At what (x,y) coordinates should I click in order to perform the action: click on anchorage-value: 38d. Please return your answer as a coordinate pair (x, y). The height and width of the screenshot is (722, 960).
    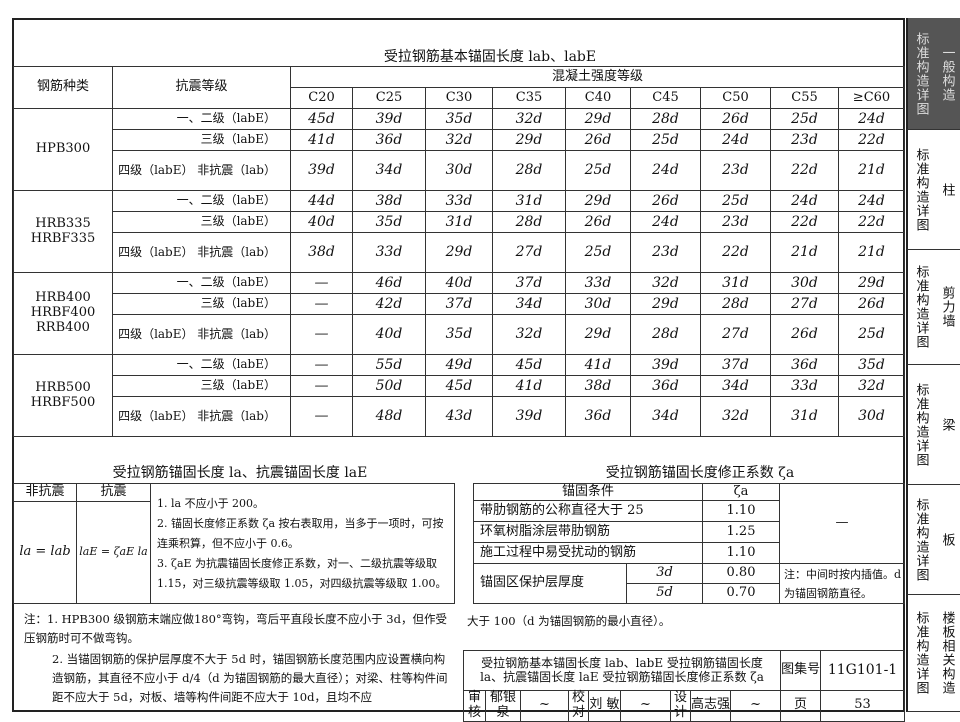
    Looking at the image, I should click on (598, 386).